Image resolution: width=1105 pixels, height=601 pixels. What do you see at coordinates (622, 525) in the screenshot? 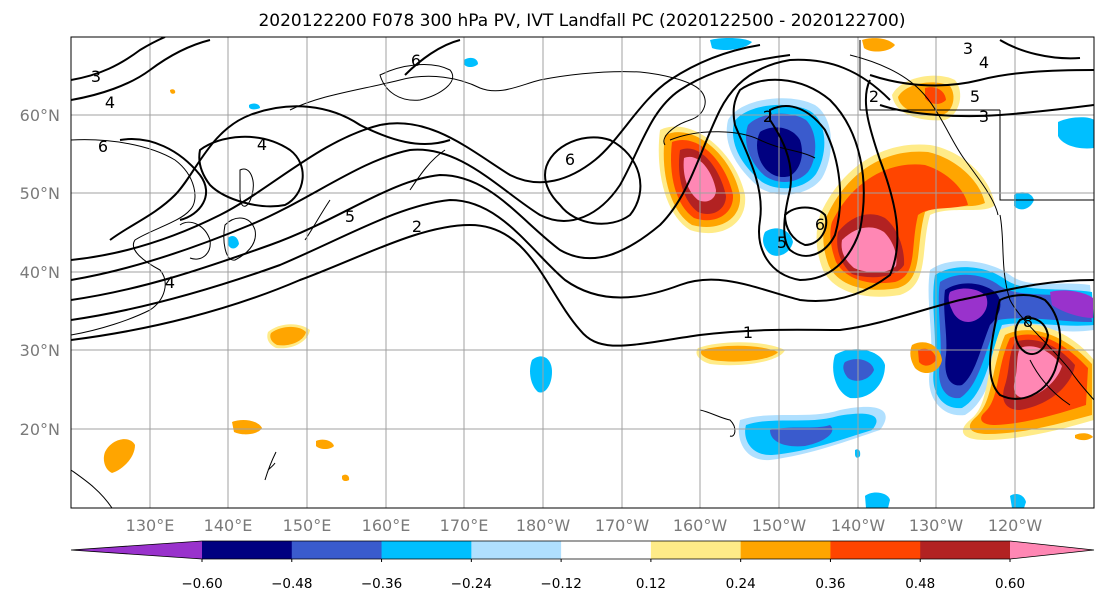
I see `lon-label: 170°W` at bounding box center [622, 525].